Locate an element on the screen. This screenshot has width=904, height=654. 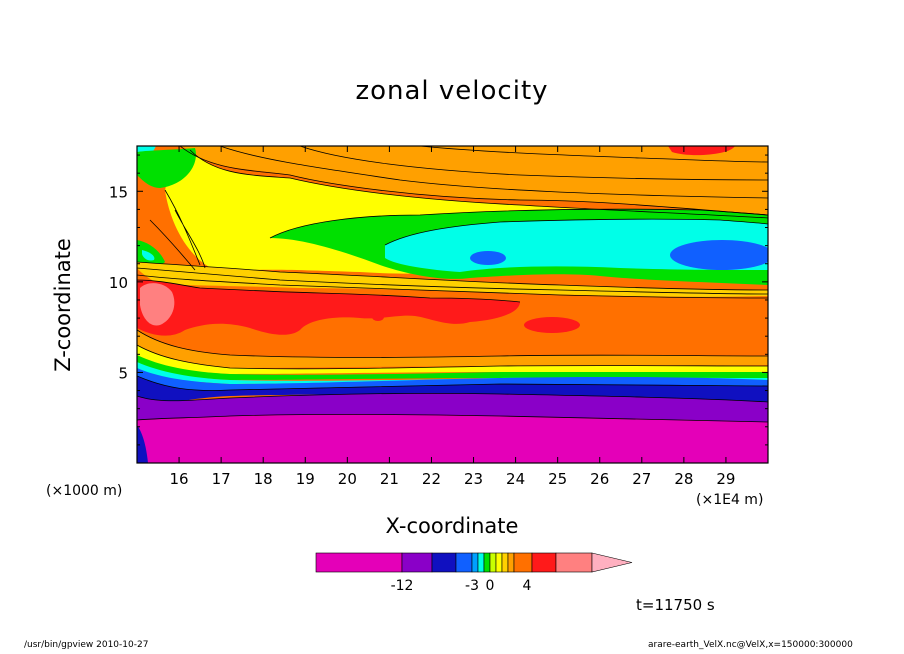
contour-left-cyan-mid is located at coordinates (148, 255).